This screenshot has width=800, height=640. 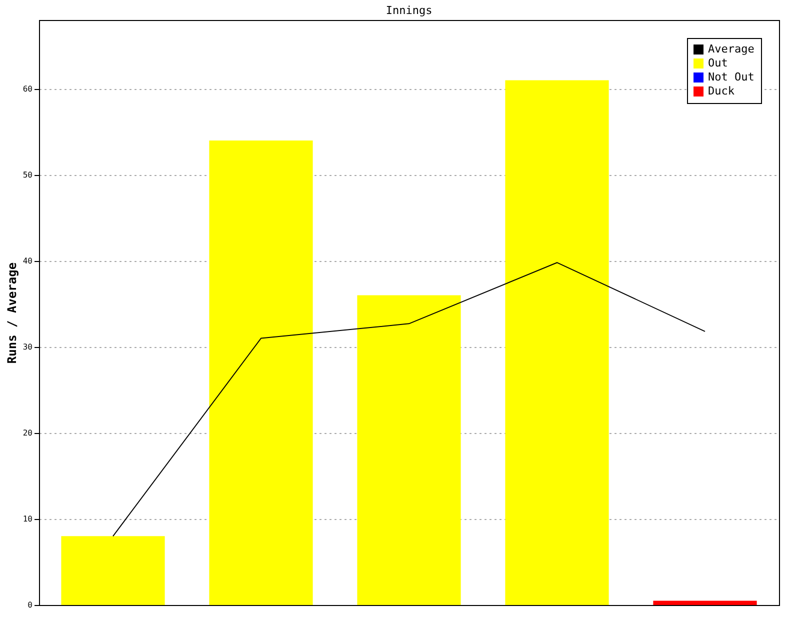 I want to click on legend-label: Average, so click(x=731, y=49).